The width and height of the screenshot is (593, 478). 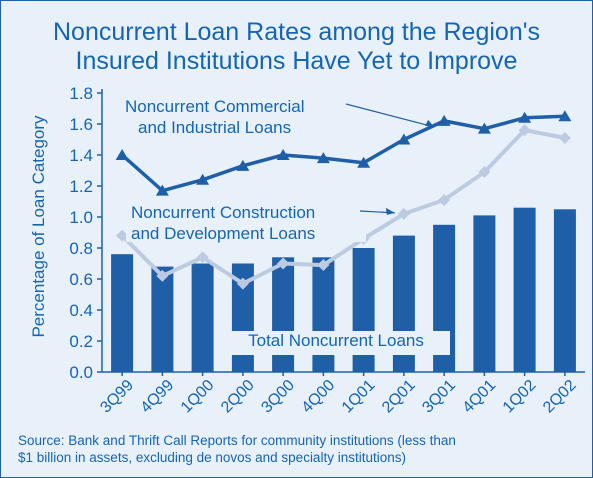 What do you see at coordinates (238, 397) in the screenshot?
I see `x-tick-label-2Q00: 2Q00` at bounding box center [238, 397].